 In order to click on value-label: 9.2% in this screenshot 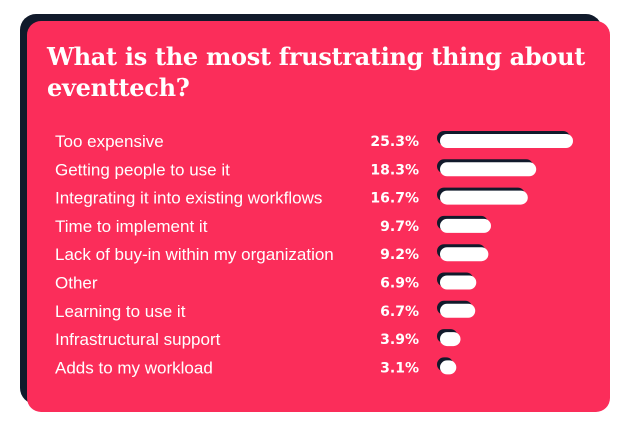, I will do `click(399, 255)`.